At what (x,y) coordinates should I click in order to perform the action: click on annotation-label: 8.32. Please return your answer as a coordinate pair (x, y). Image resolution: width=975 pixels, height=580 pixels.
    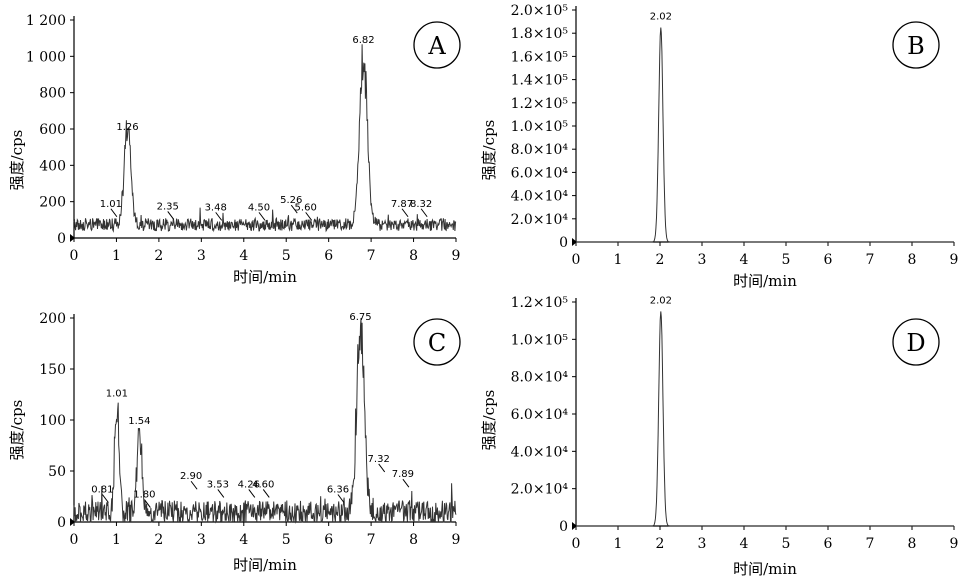
    Looking at the image, I should click on (421, 204).